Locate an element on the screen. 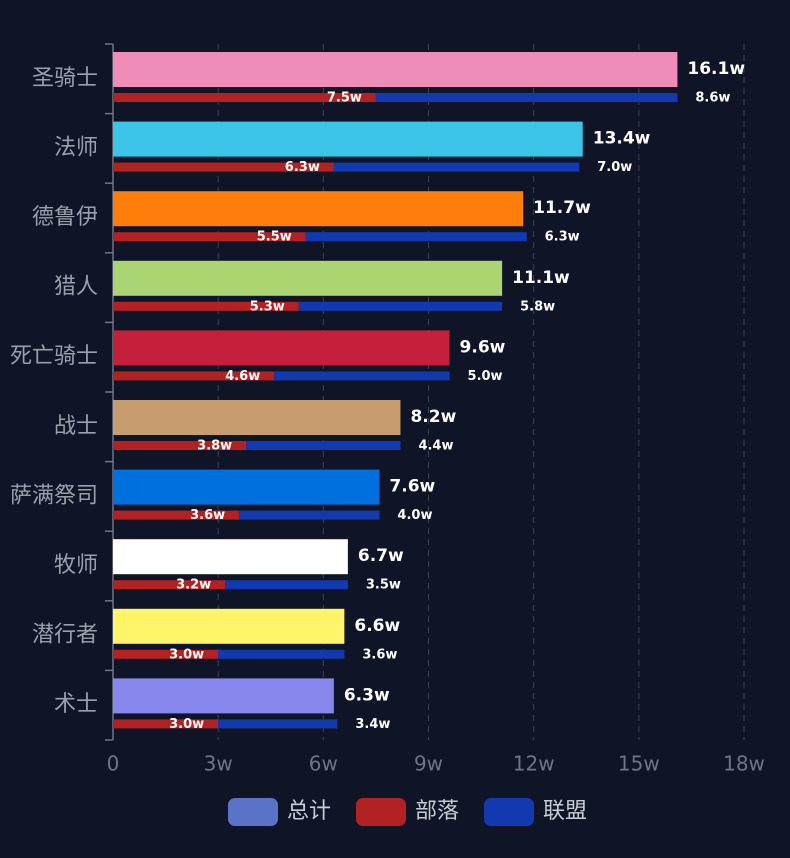 Image resolution: width=790 pixels, height=858 pixels. legend-label: 总计 is located at coordinates (309, 811).